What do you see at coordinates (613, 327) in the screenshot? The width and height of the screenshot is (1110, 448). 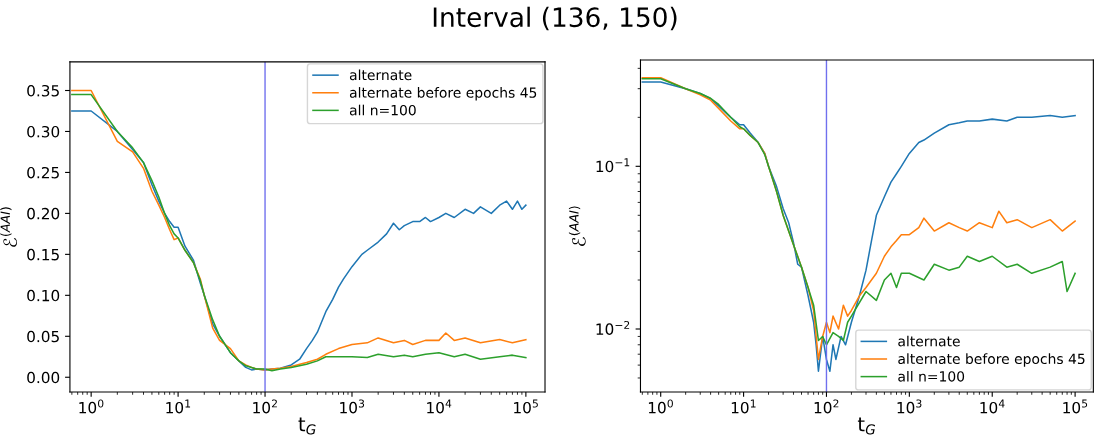 I see `y-tick-label: 10$^{−2}$` at bounding box center [613, 327].